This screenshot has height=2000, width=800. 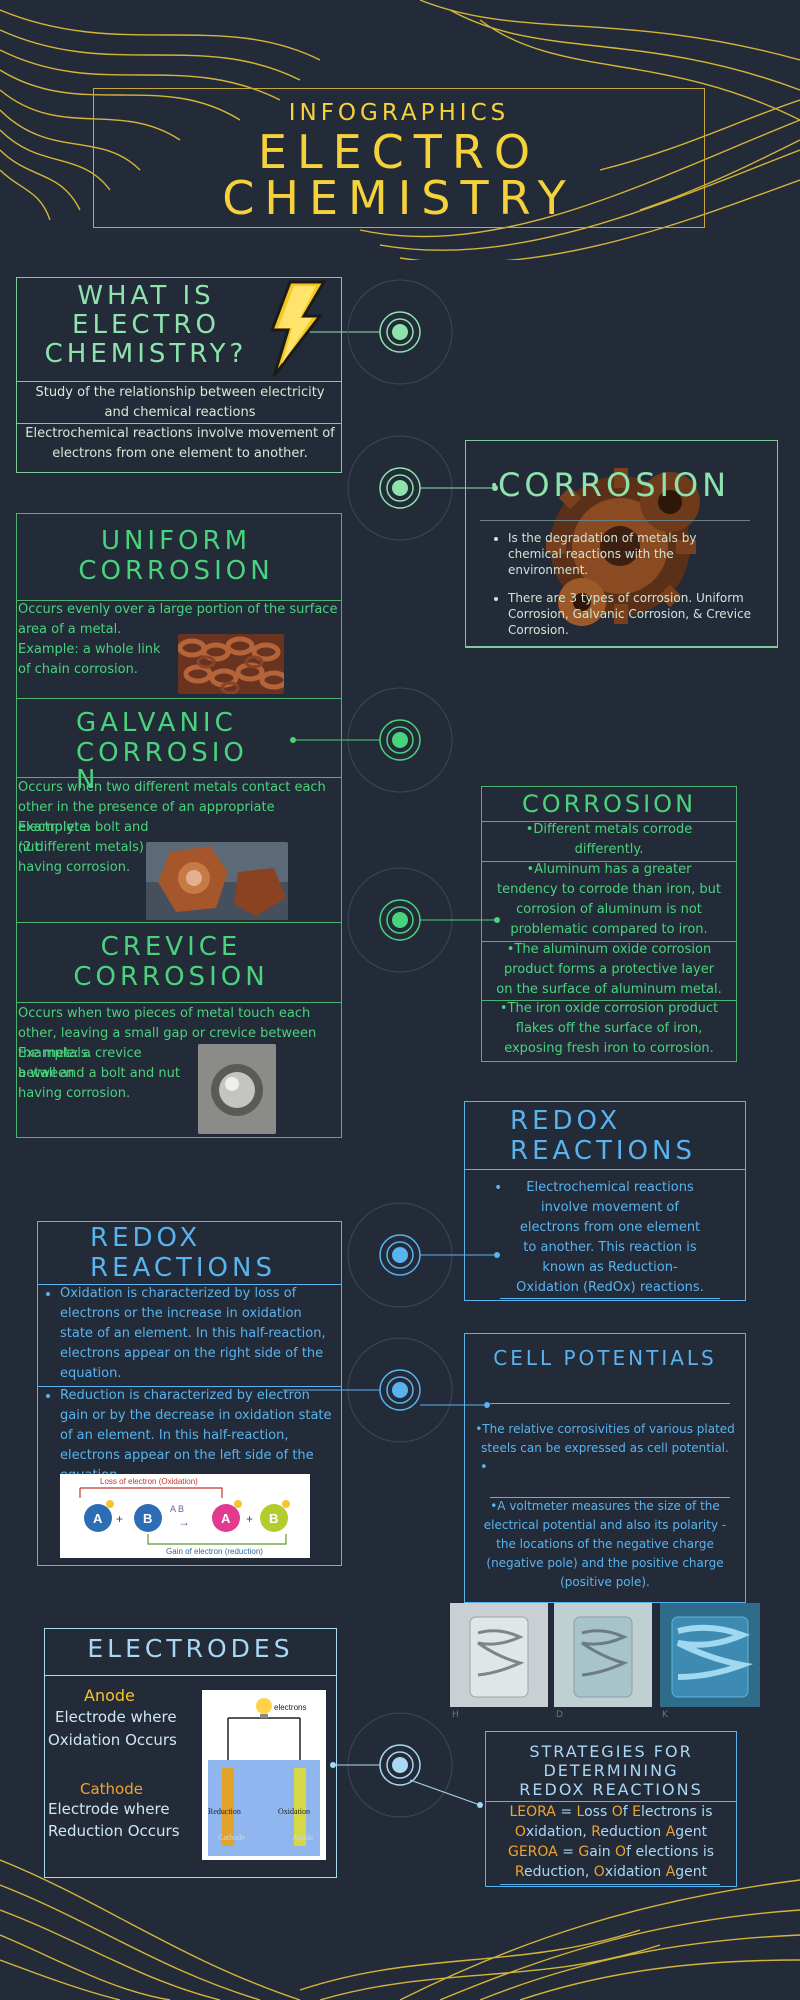 I want to click on wave-decoration-top, so click(x=400, y=130).